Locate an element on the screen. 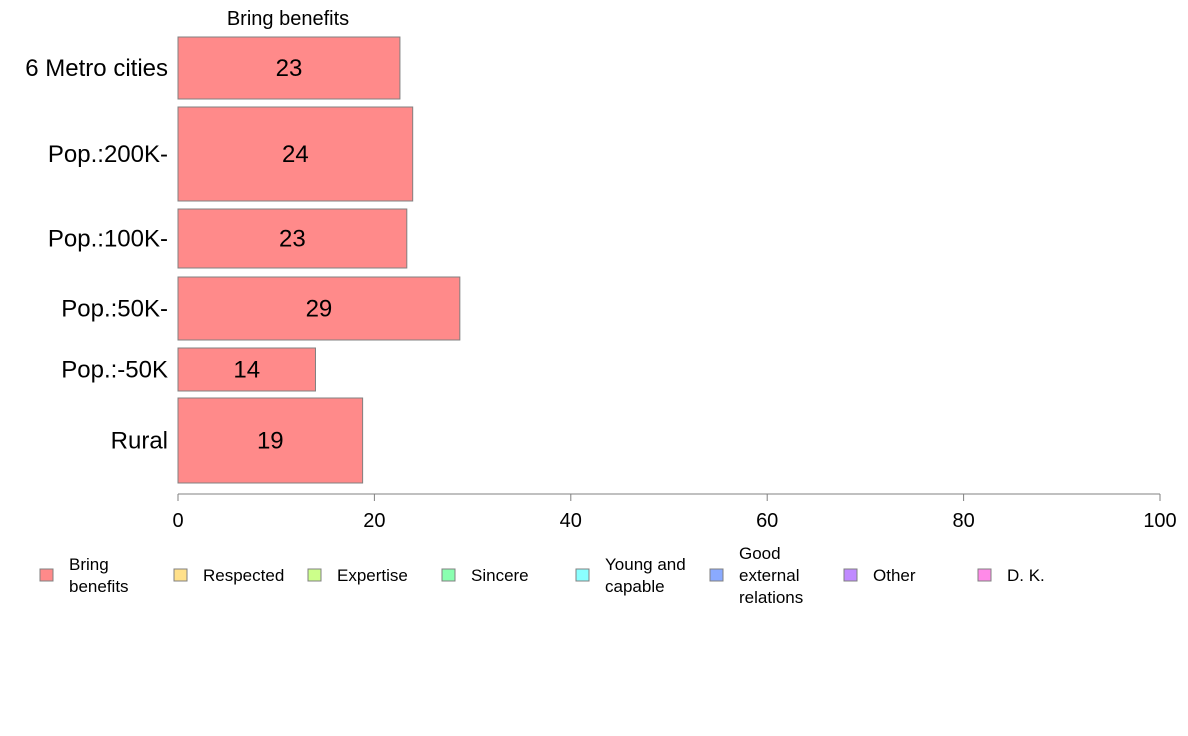 The width and height of the screenshot is (1188, 736). category-label: Rural is located at coordinates (139, 441).